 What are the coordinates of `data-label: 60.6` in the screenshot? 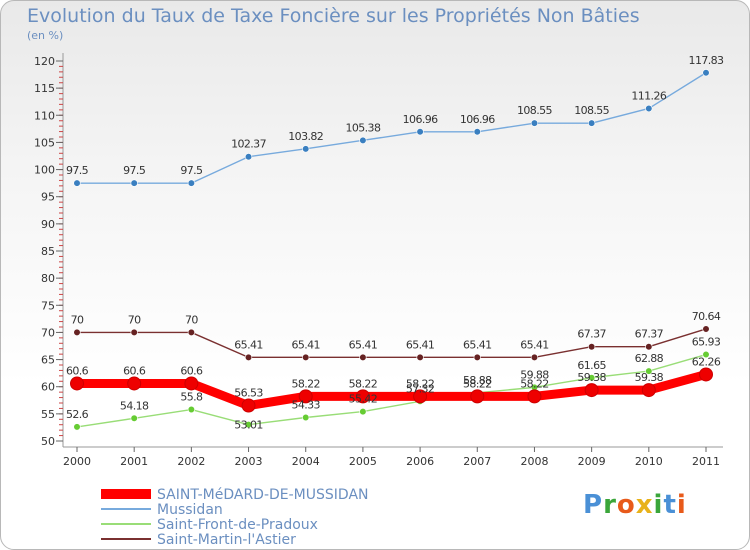 It's located at (77, 370).